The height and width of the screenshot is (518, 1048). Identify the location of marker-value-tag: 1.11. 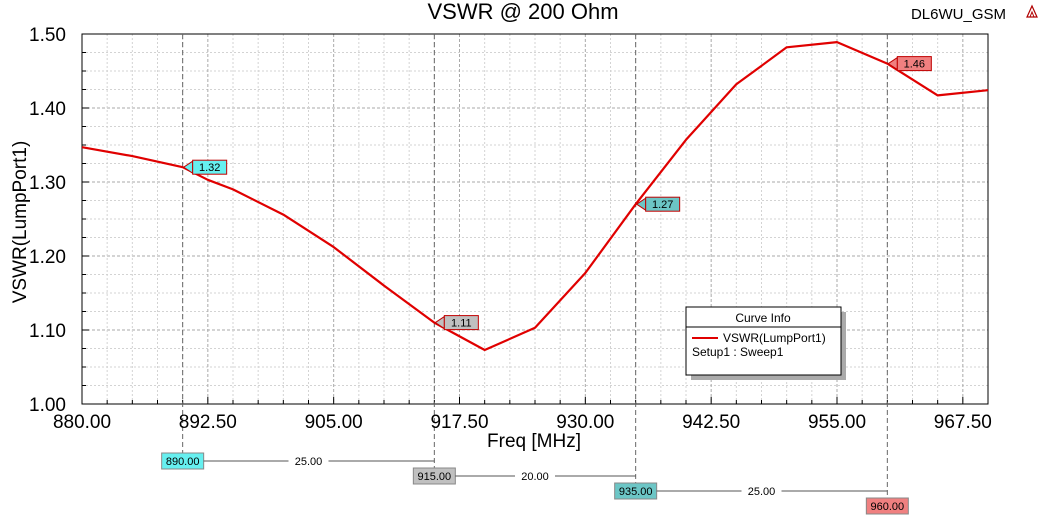
(456, 323).